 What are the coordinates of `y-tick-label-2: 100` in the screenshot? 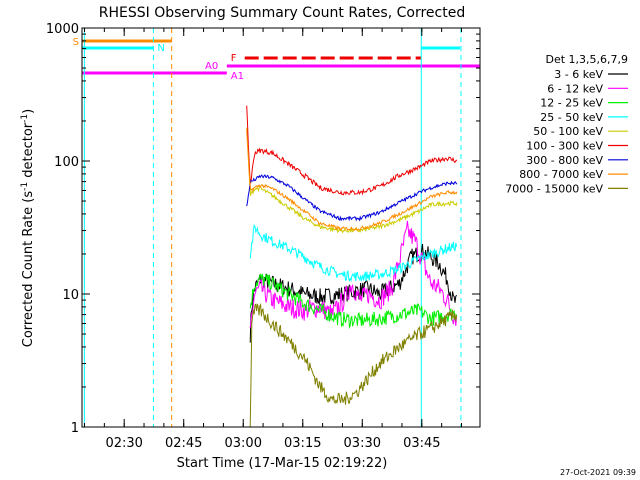 It's located at (66, 162).